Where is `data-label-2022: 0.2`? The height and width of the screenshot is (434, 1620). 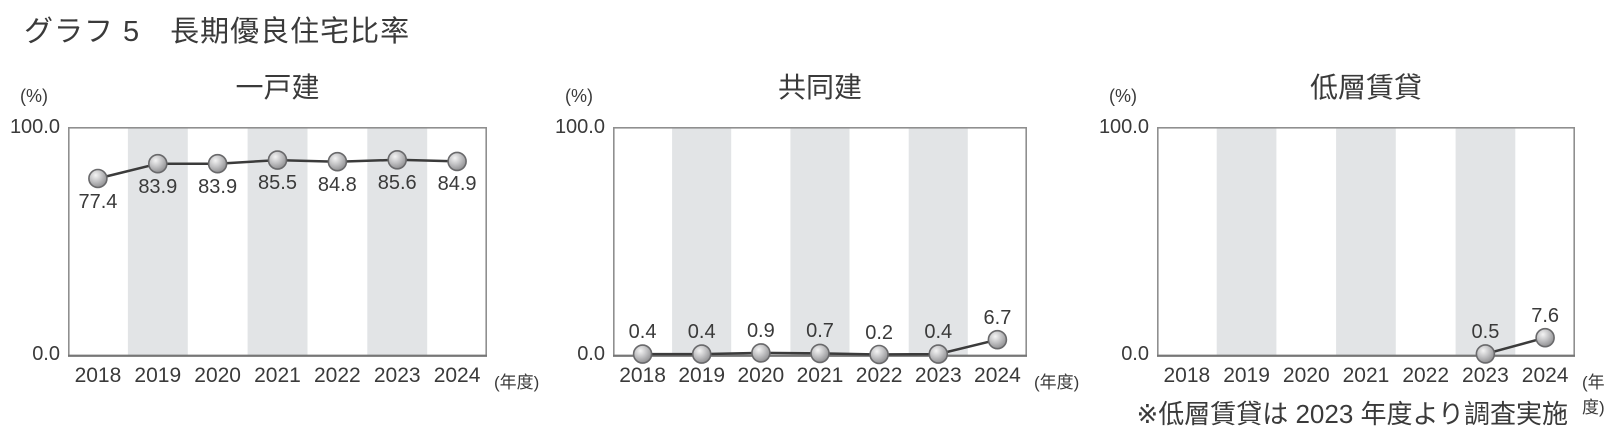
data-label-2022: 0.2 is located at coordinates (879, 332).